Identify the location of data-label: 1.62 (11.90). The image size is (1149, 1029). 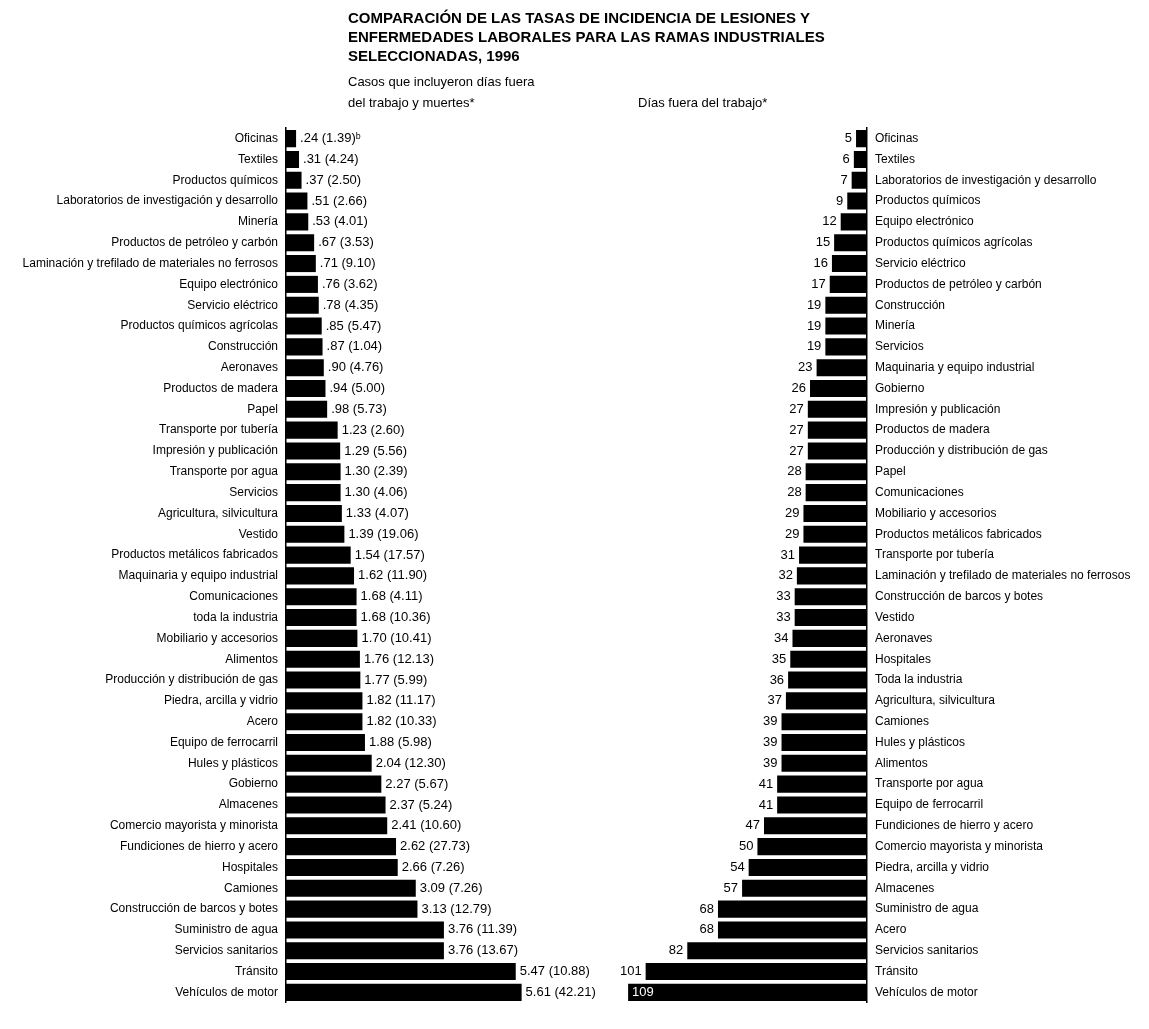
(393, 575).